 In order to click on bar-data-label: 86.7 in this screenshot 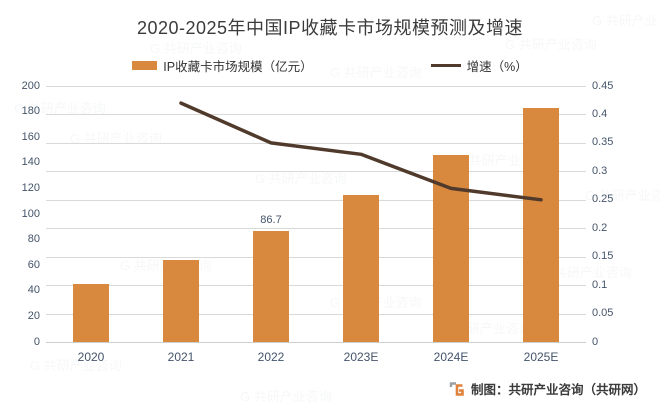, I will do `click(271, 220)`.